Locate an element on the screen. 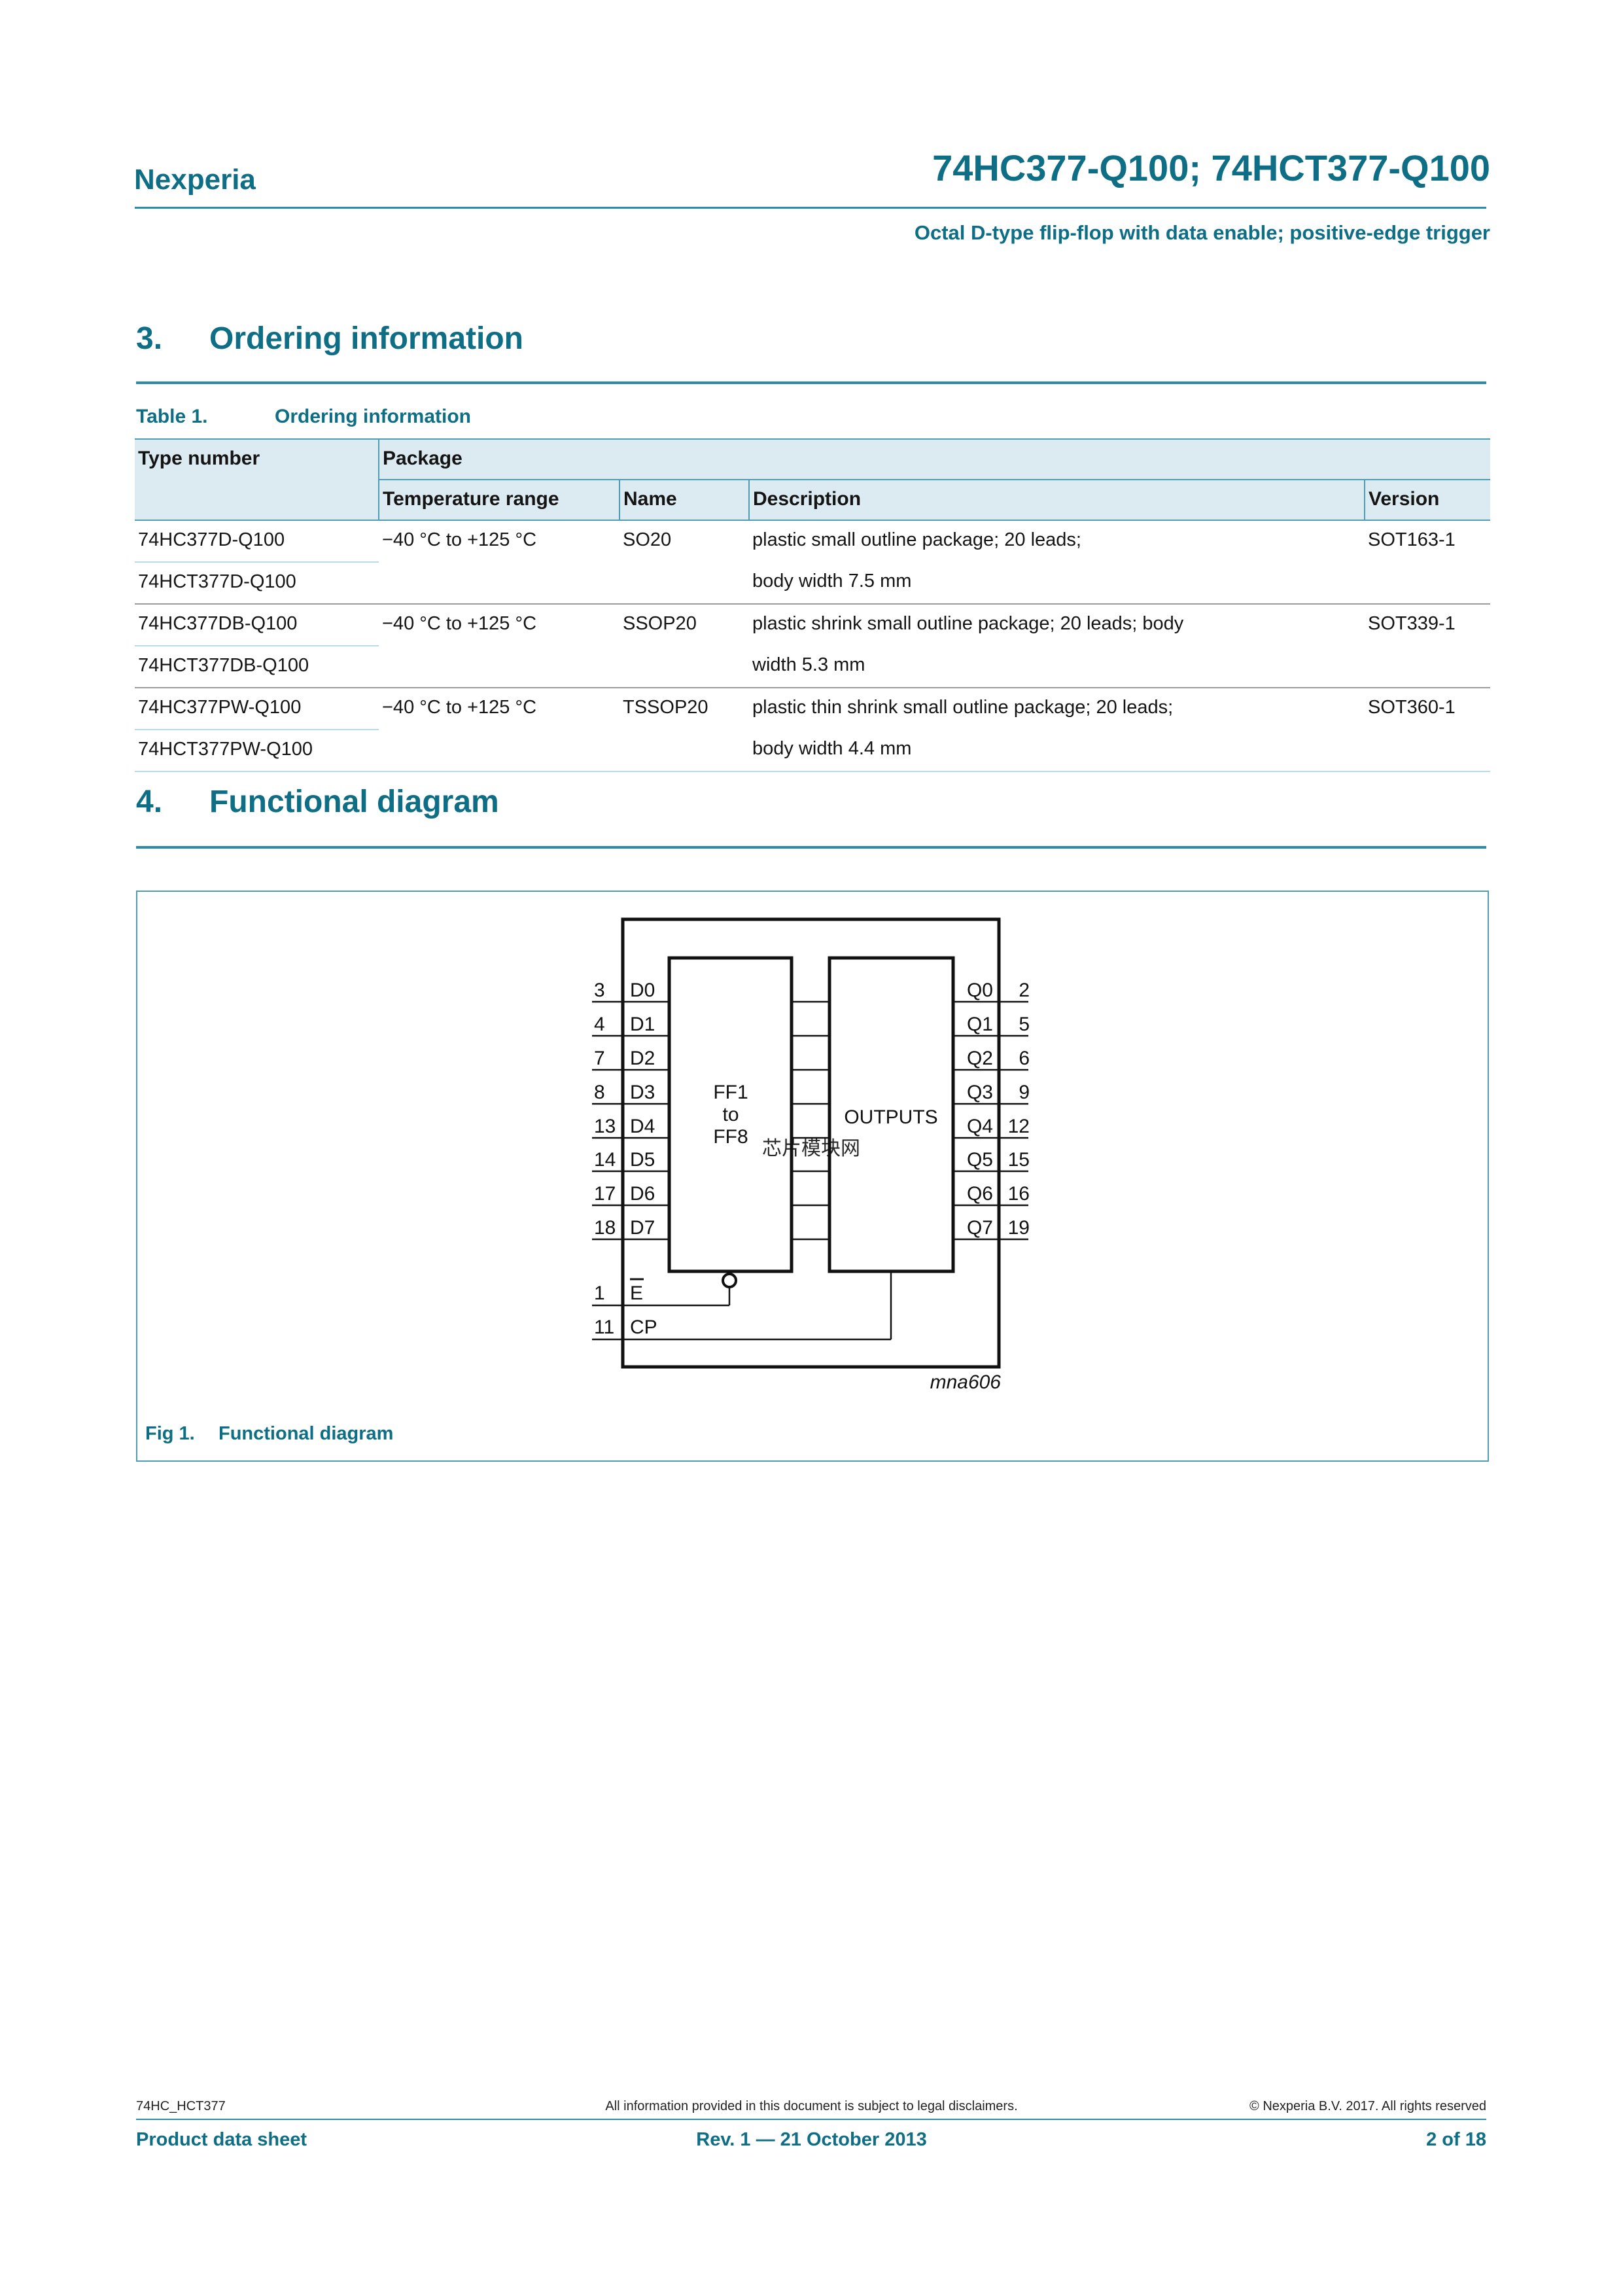 The width and height of the screenshot is (1623, 2296). section-3-number: 3. is located at coordinates (149, 339).